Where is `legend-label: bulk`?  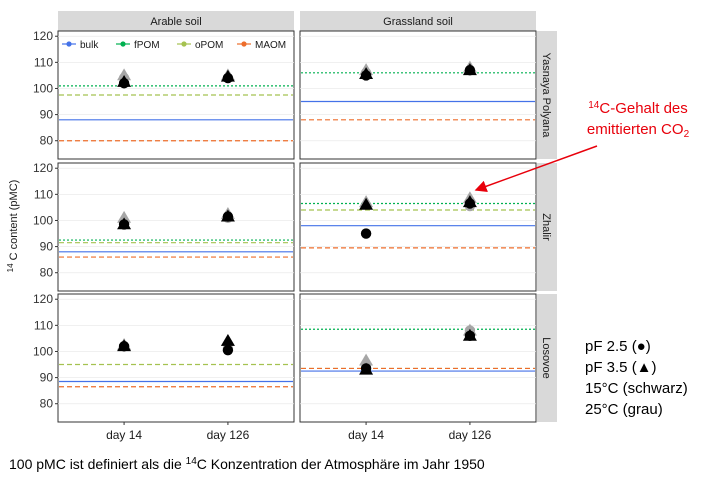
legend-label: bulk is located at coordinates (89, 45).